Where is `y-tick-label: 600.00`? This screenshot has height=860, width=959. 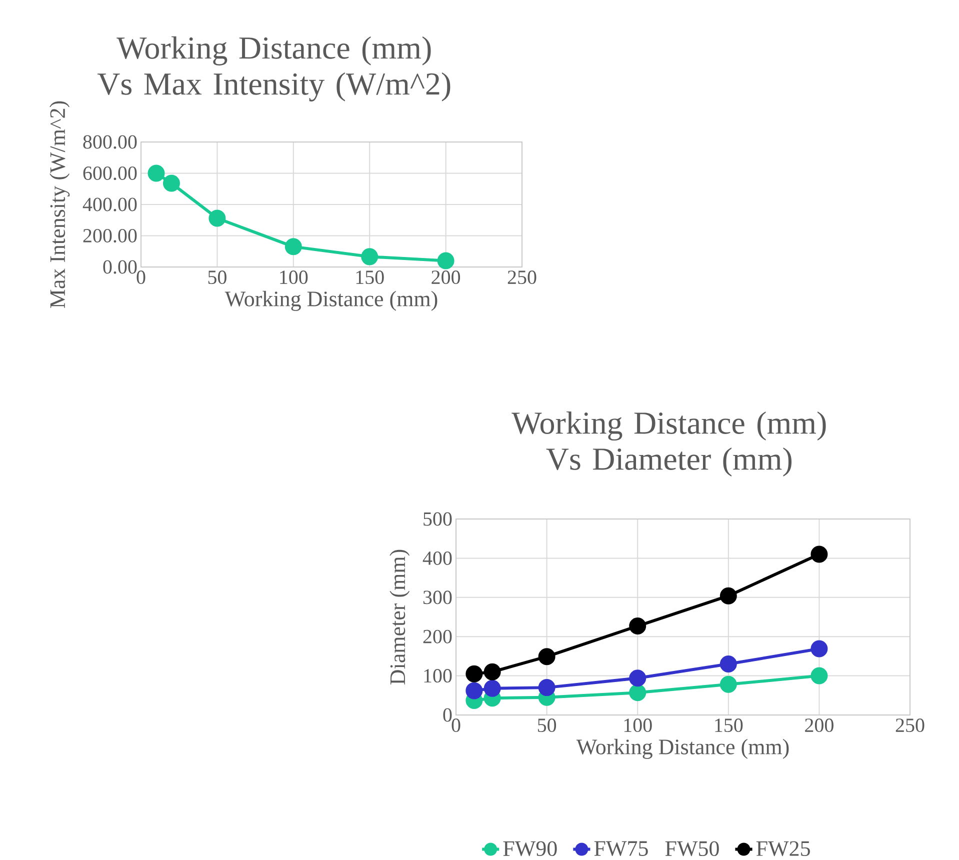 y-tick-label: 600.00 is located at coordinates (110, 173).